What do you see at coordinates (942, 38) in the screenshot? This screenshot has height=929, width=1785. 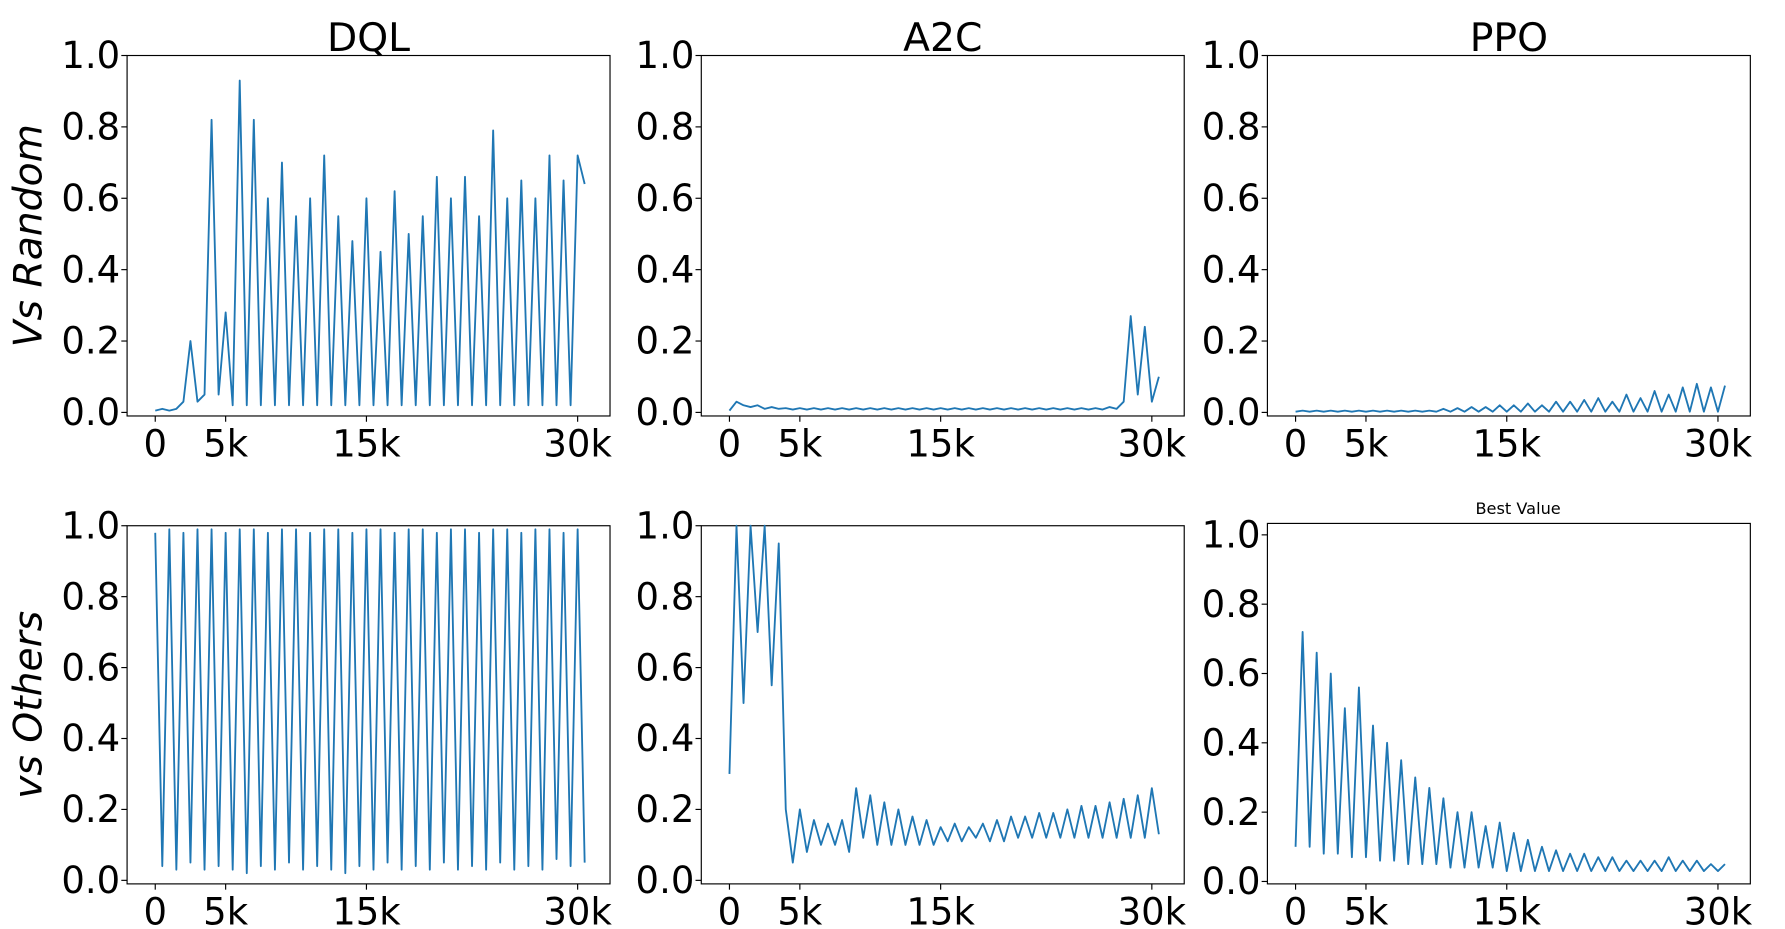 I see `chart-title: A2C` at bounding box center [942, 38].